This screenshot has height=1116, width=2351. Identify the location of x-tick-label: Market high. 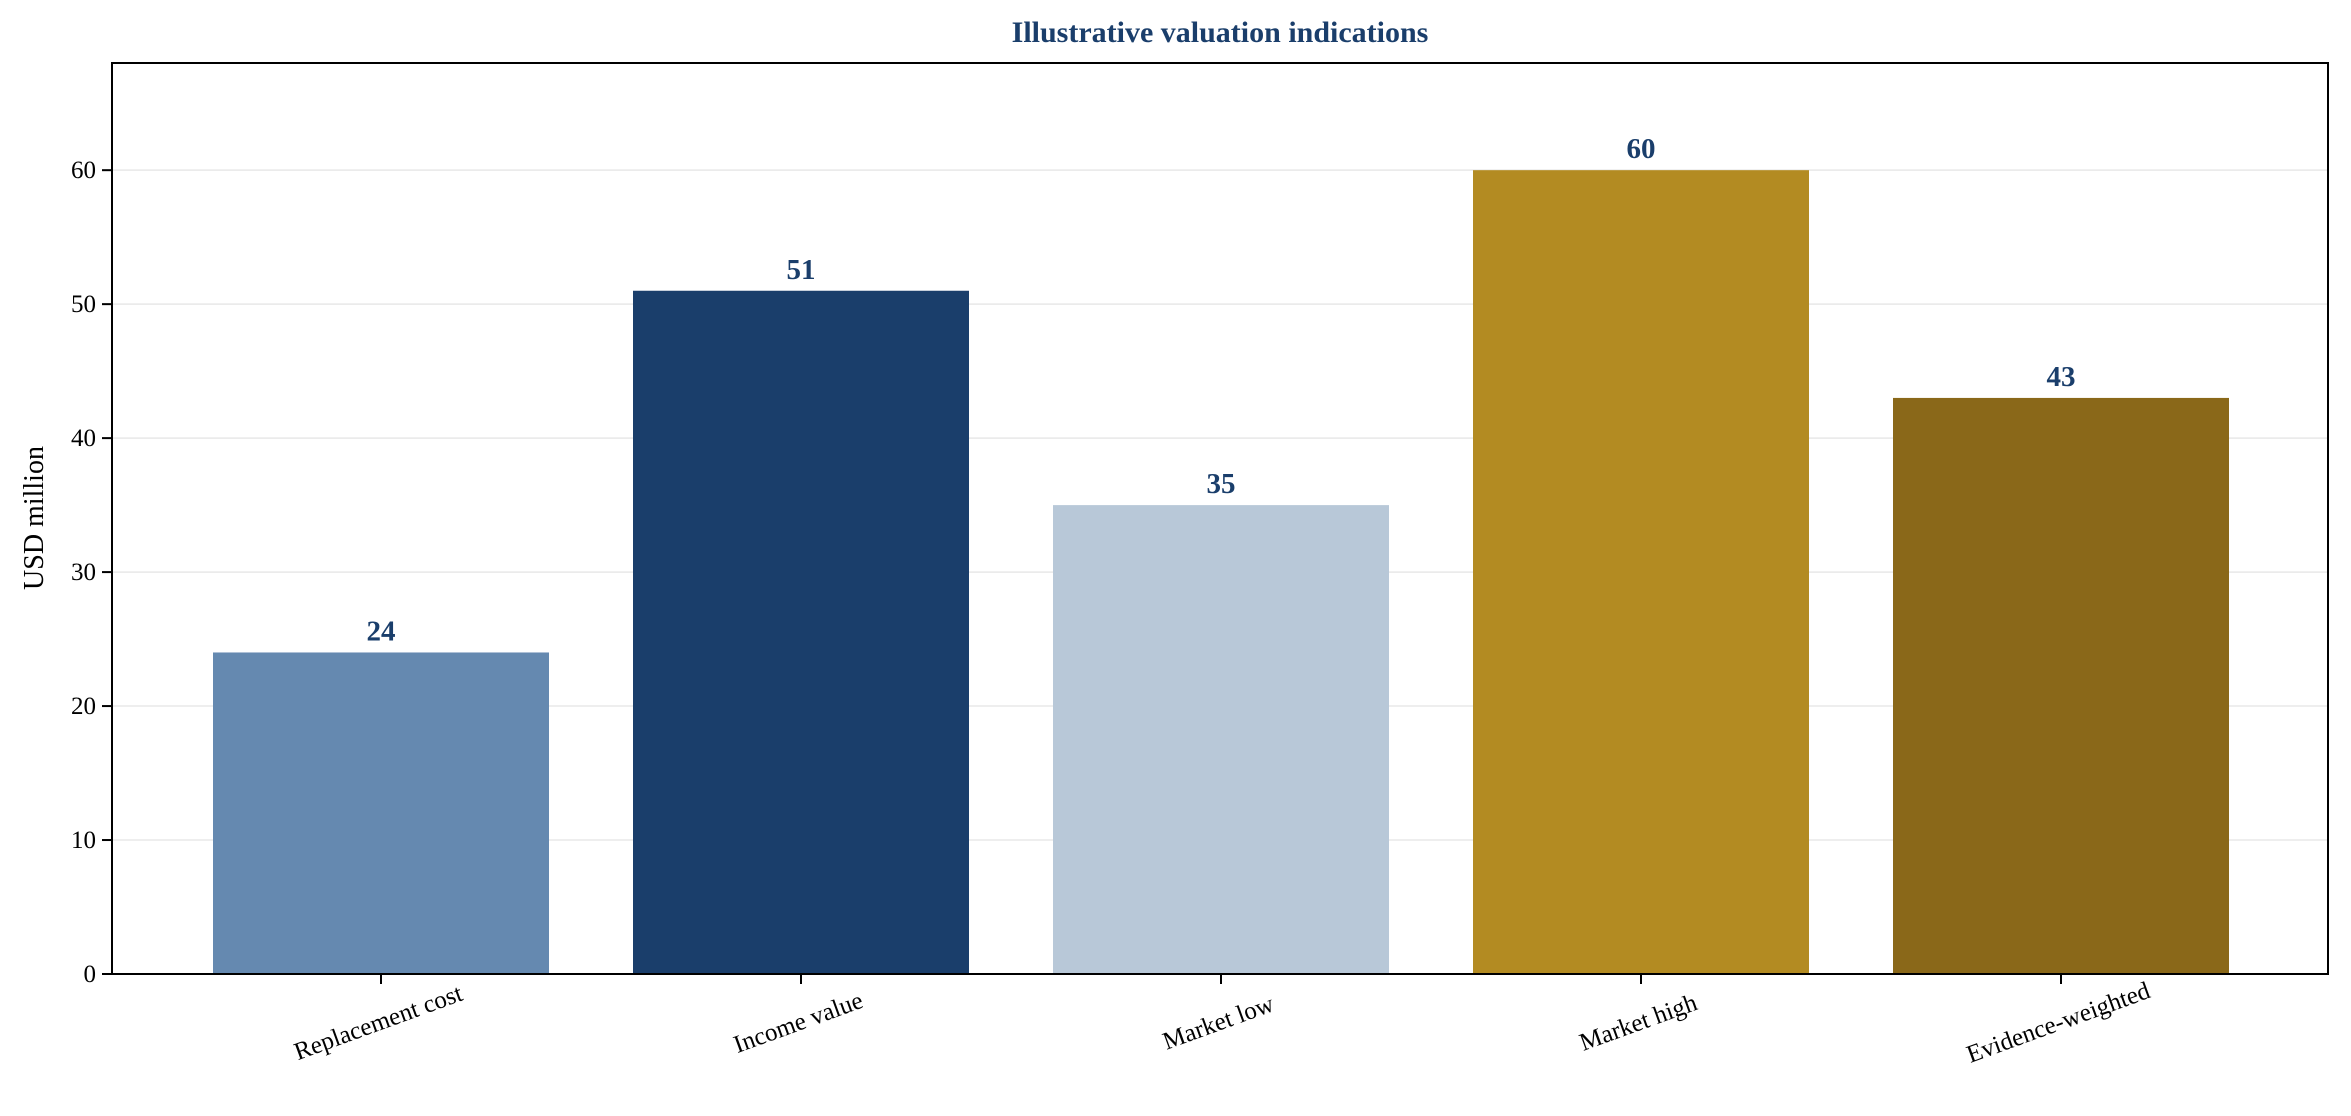
(1638, 1023).